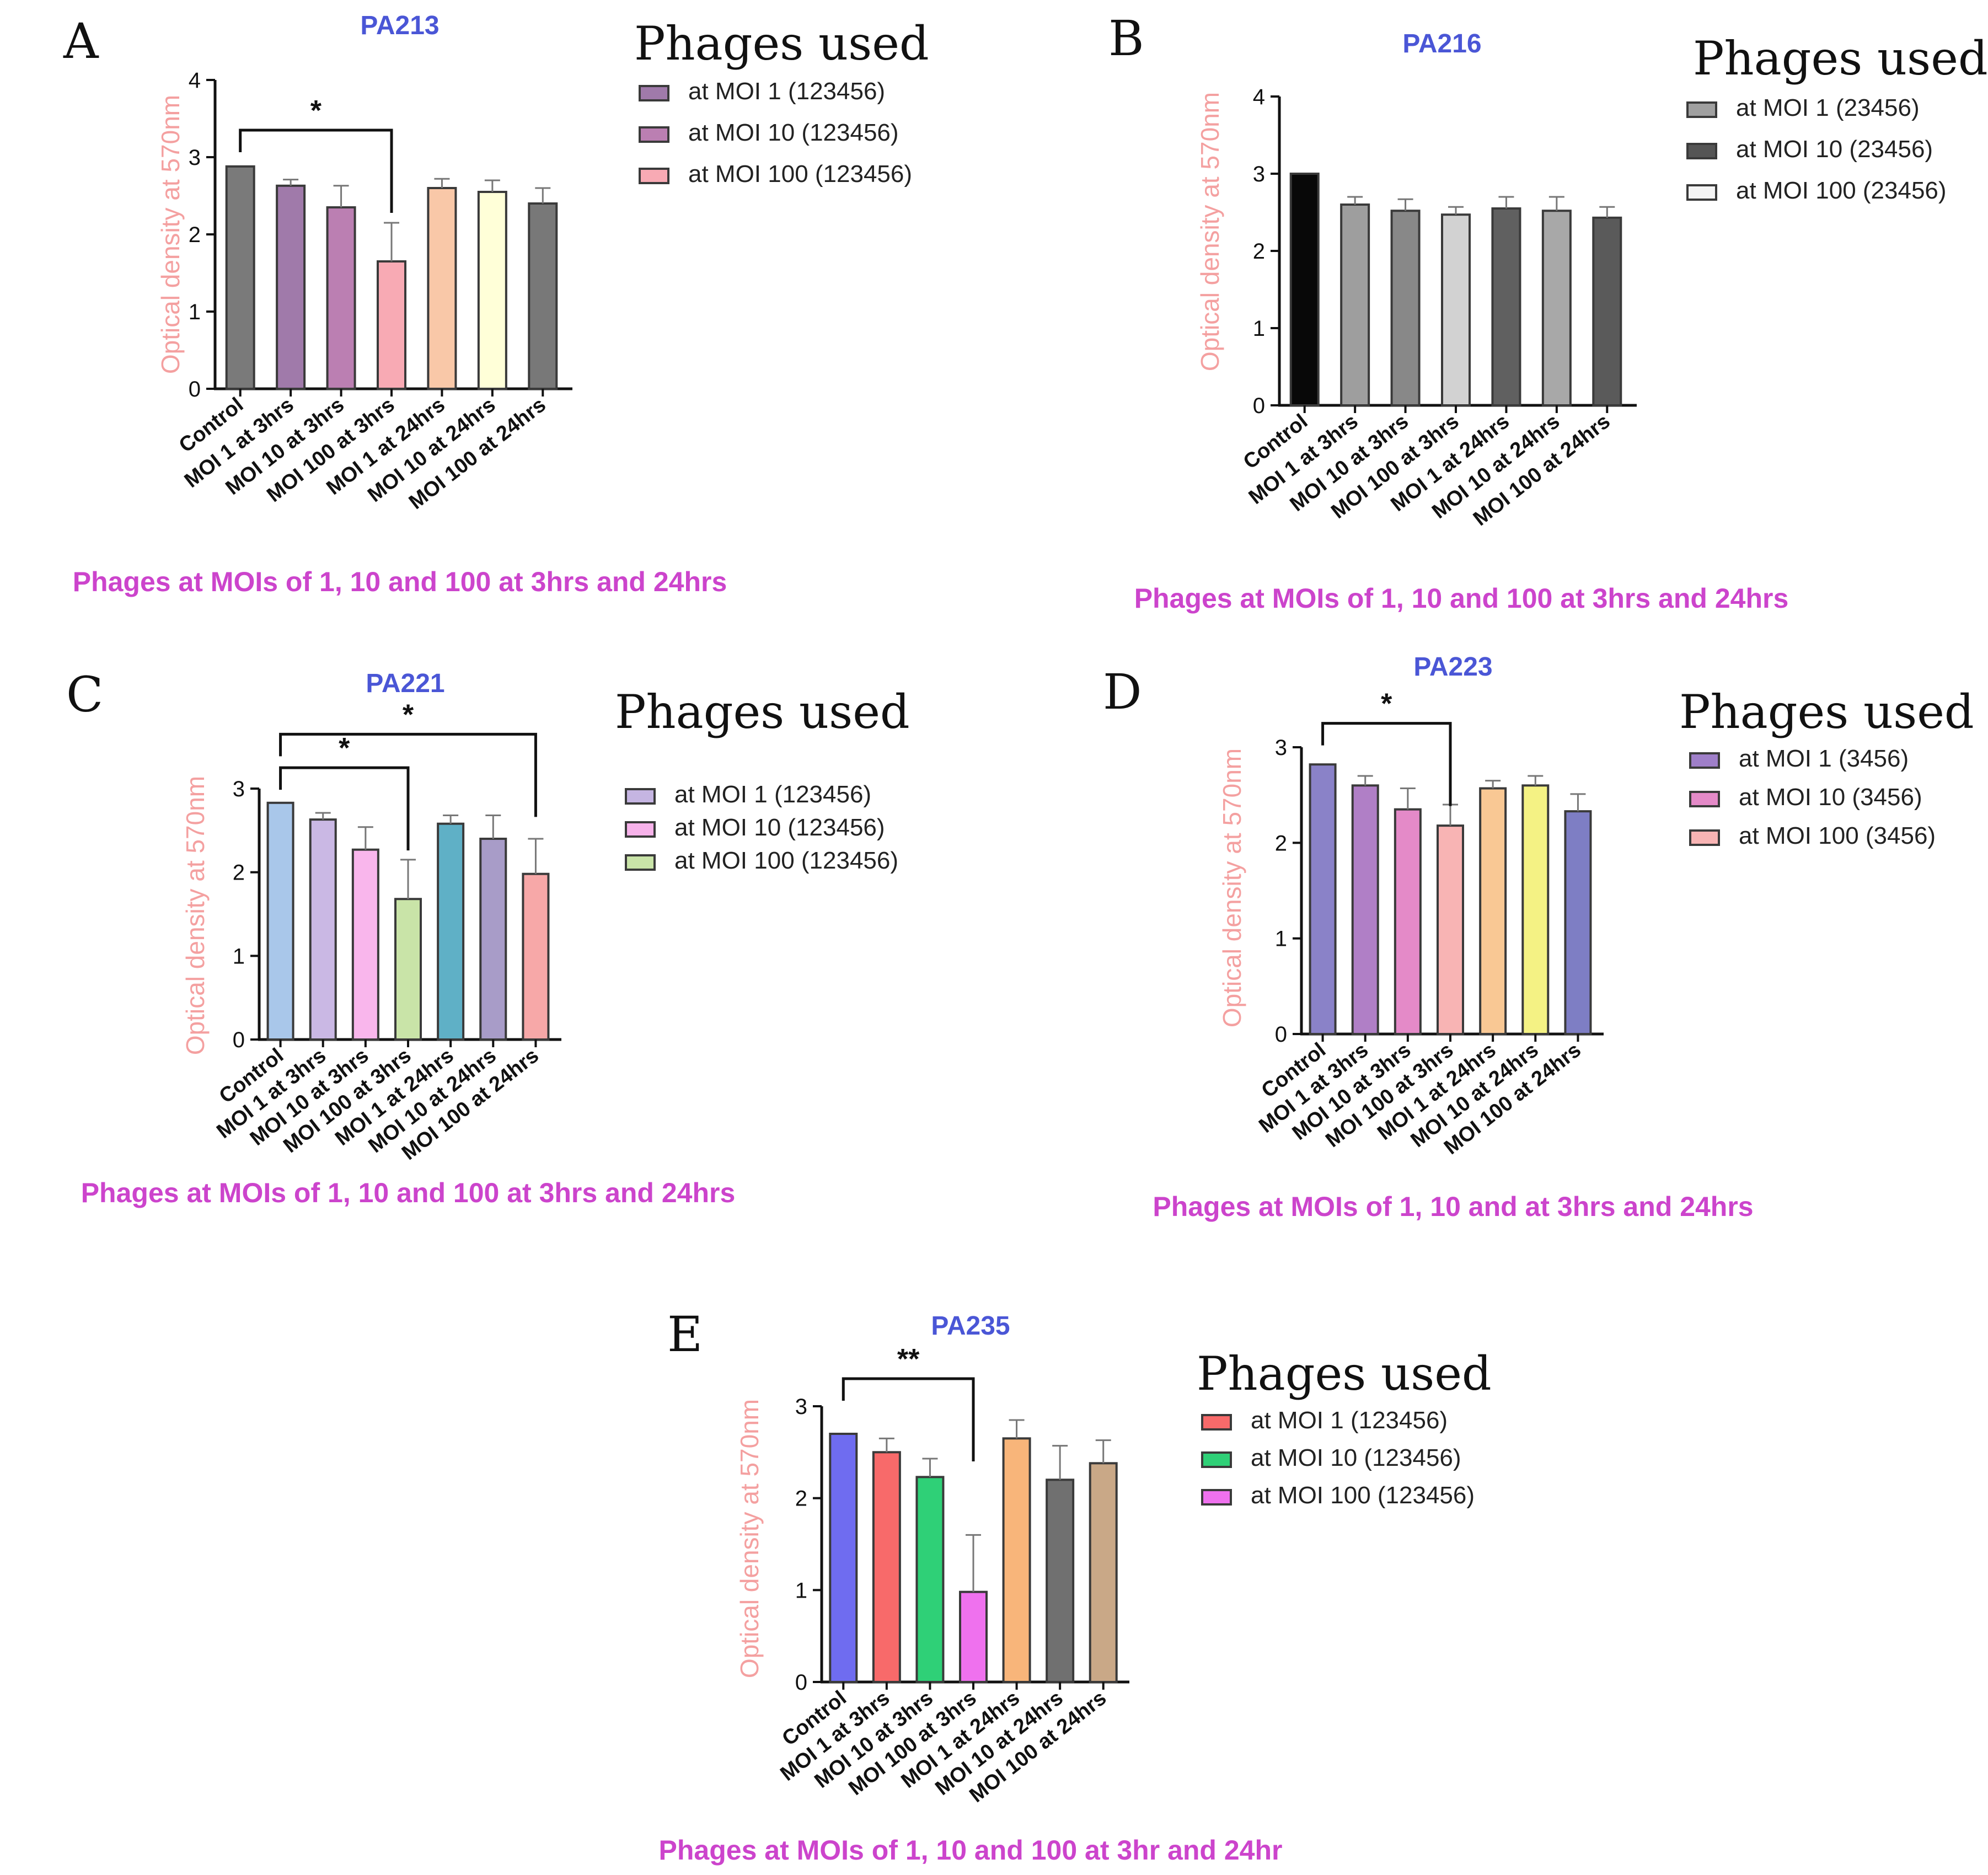 Image resolution: width=1988 pixels, height=1875 pixels. I want to click on y-tick-label-a-2: 2, so click(195, 235).